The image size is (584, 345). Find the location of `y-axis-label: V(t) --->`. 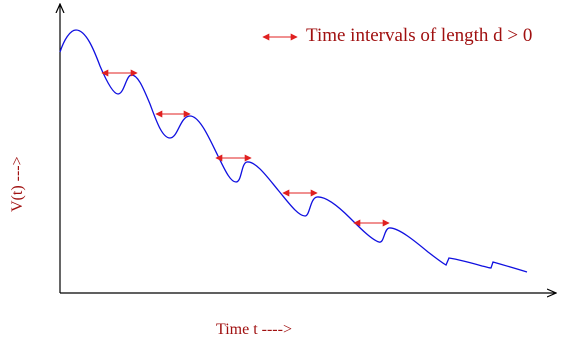

y-axis-label: V(t) ---> is located at coordinates (17, 184).